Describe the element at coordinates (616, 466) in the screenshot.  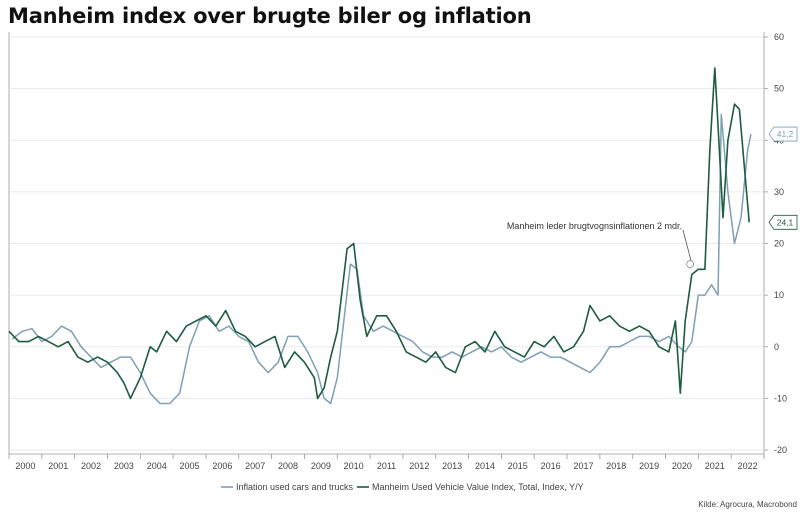
I see `x-tick-label: 2018` at that location.